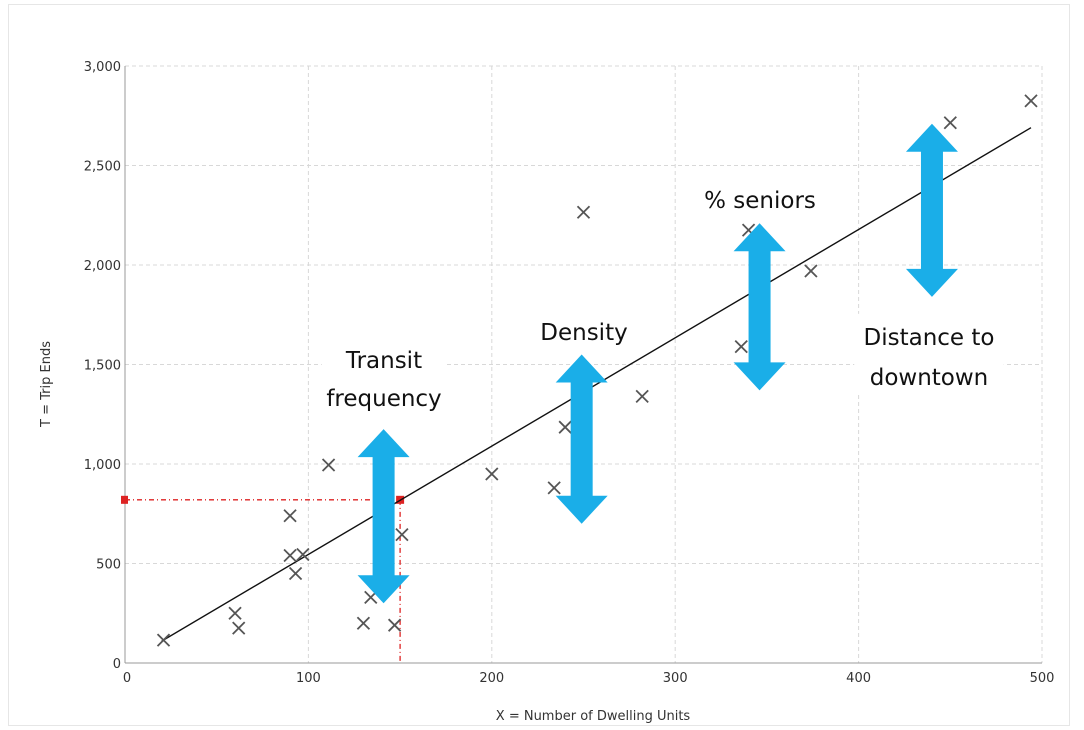  I want to click on y-axis-title: T = Trip Ends, so click(46, 384).